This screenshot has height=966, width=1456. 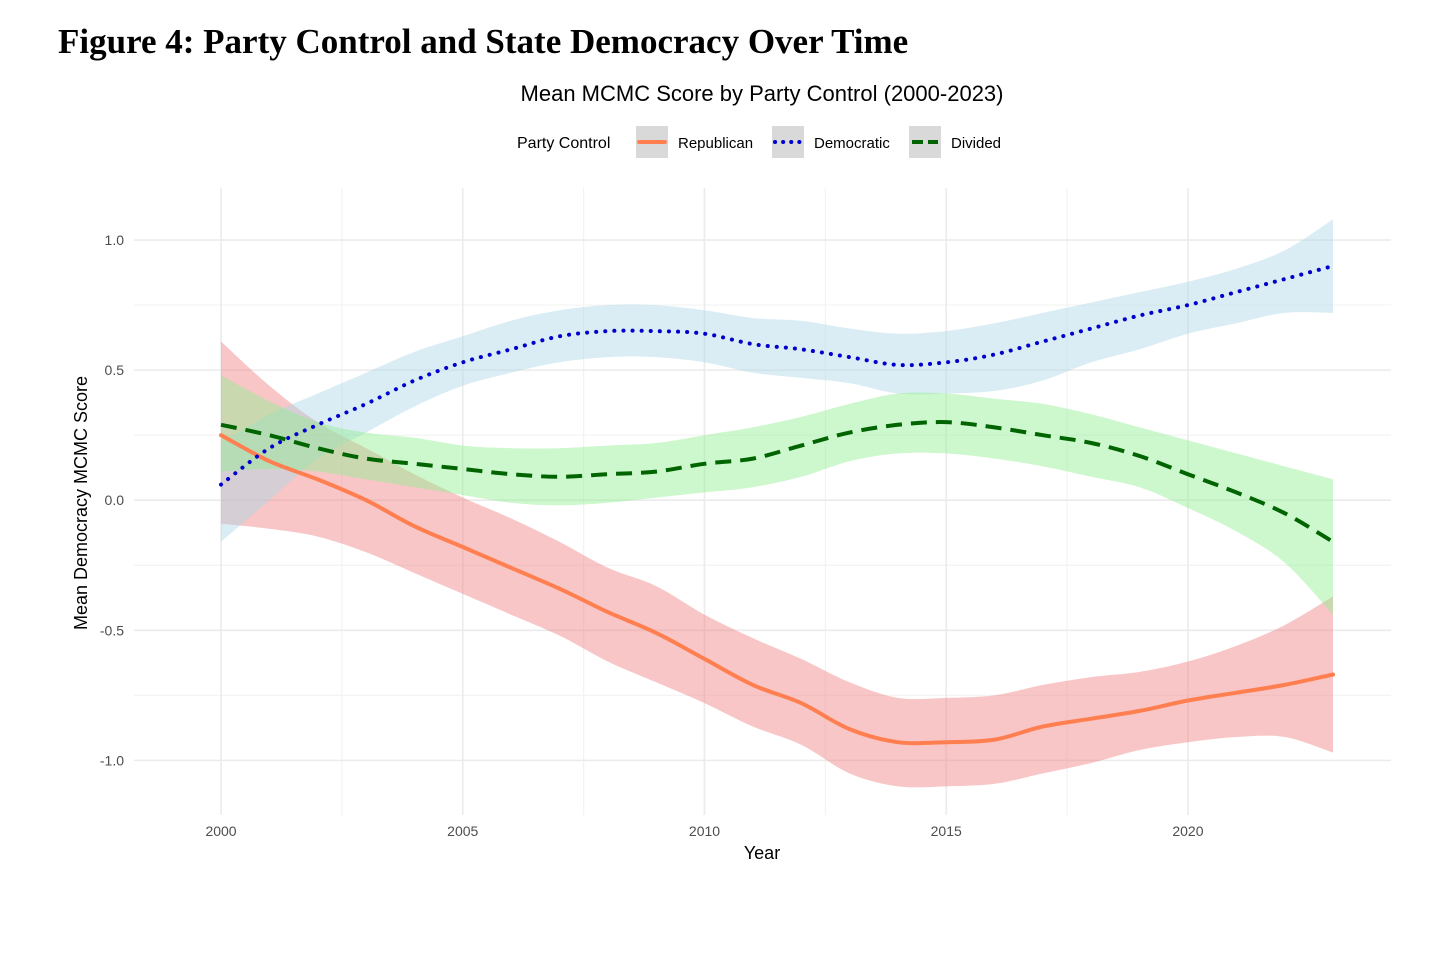 I want to click on y-tick-label: -0.5, so click(x=112, y=630).